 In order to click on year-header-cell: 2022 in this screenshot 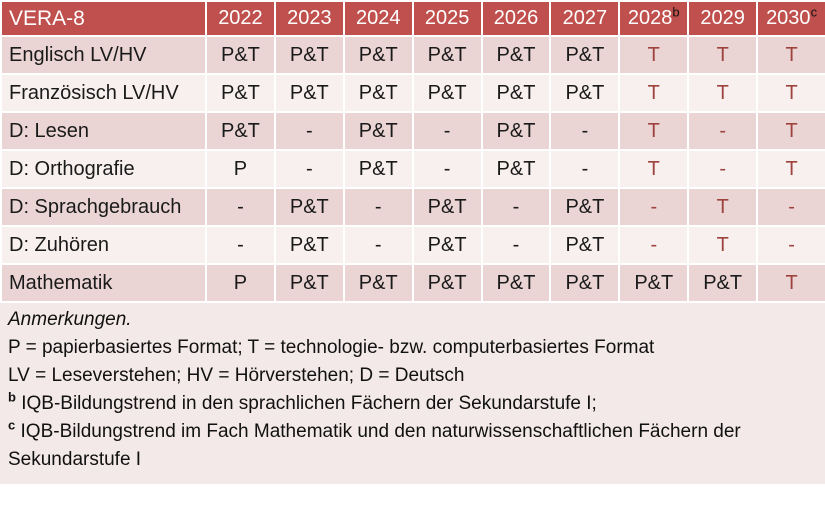, I will do `click(240, 18)`.